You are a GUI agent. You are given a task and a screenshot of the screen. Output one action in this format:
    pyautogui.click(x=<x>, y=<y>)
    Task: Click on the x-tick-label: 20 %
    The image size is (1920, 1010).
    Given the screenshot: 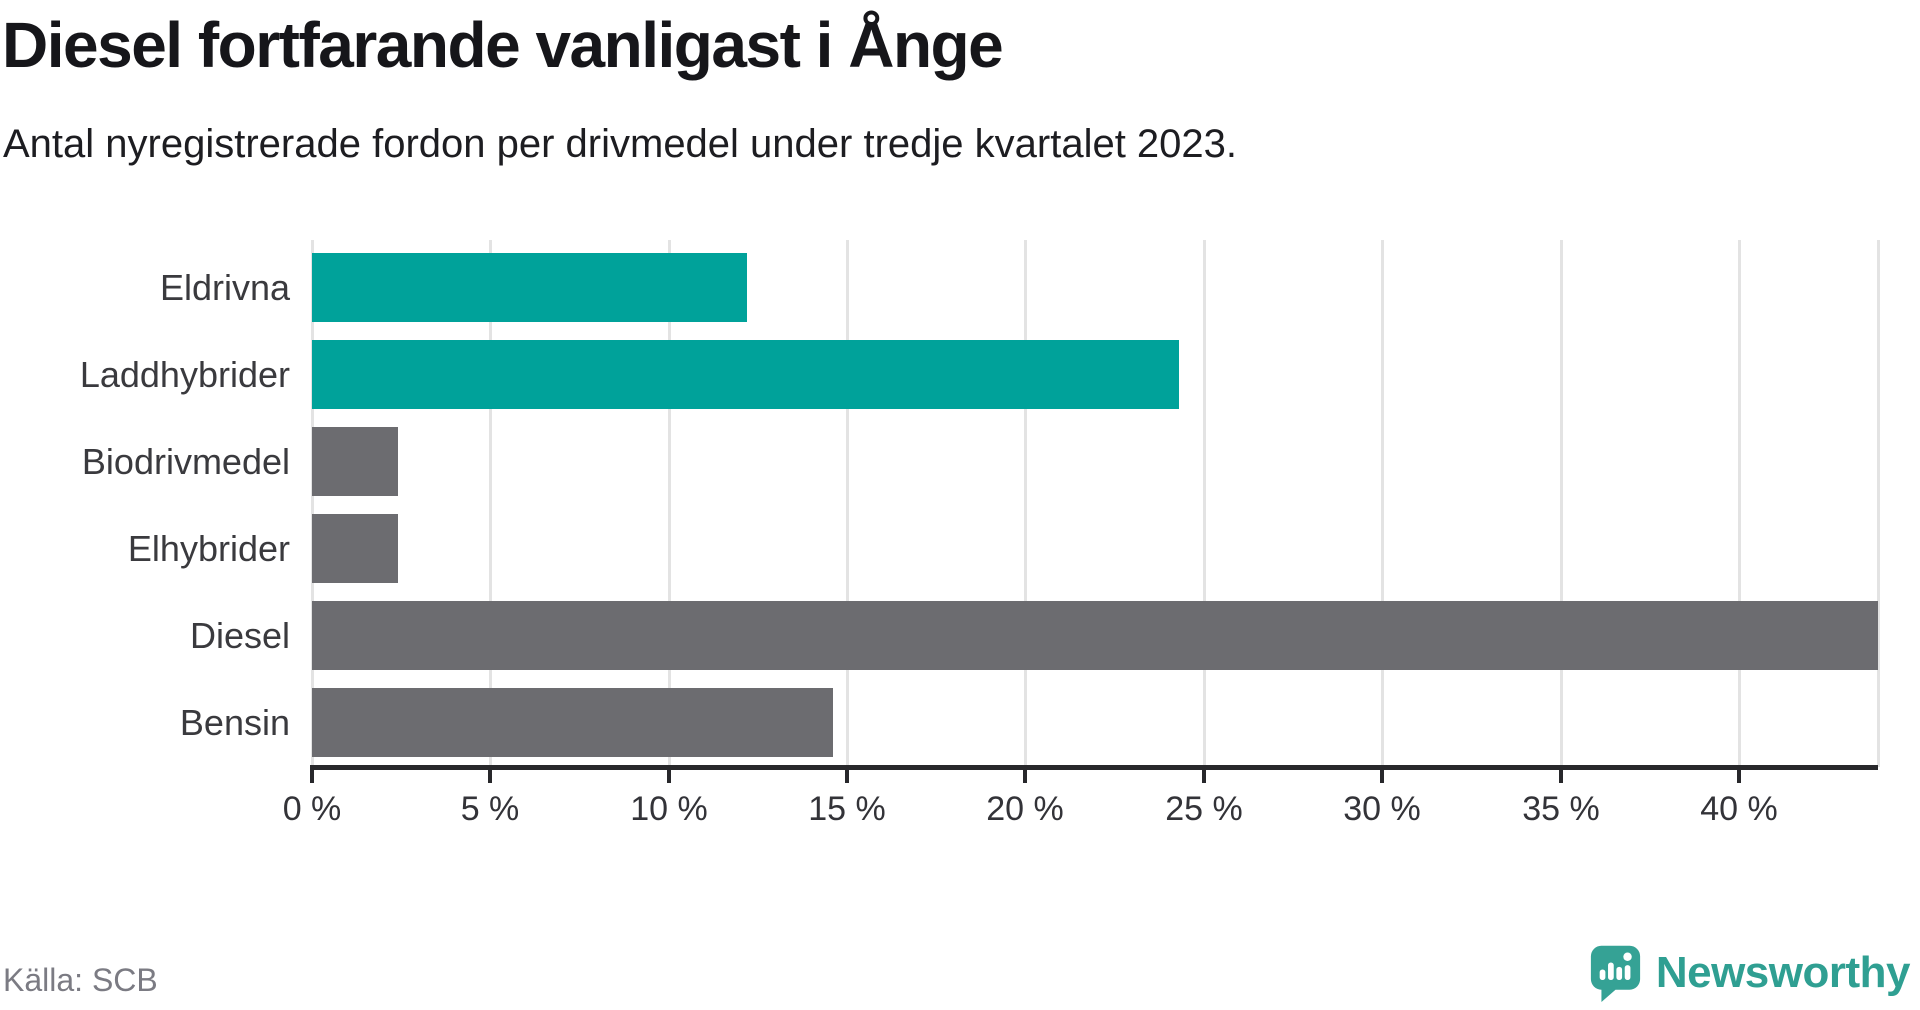 What is the action you would take?
    pyautogui.click(x=1025, y=809)
    